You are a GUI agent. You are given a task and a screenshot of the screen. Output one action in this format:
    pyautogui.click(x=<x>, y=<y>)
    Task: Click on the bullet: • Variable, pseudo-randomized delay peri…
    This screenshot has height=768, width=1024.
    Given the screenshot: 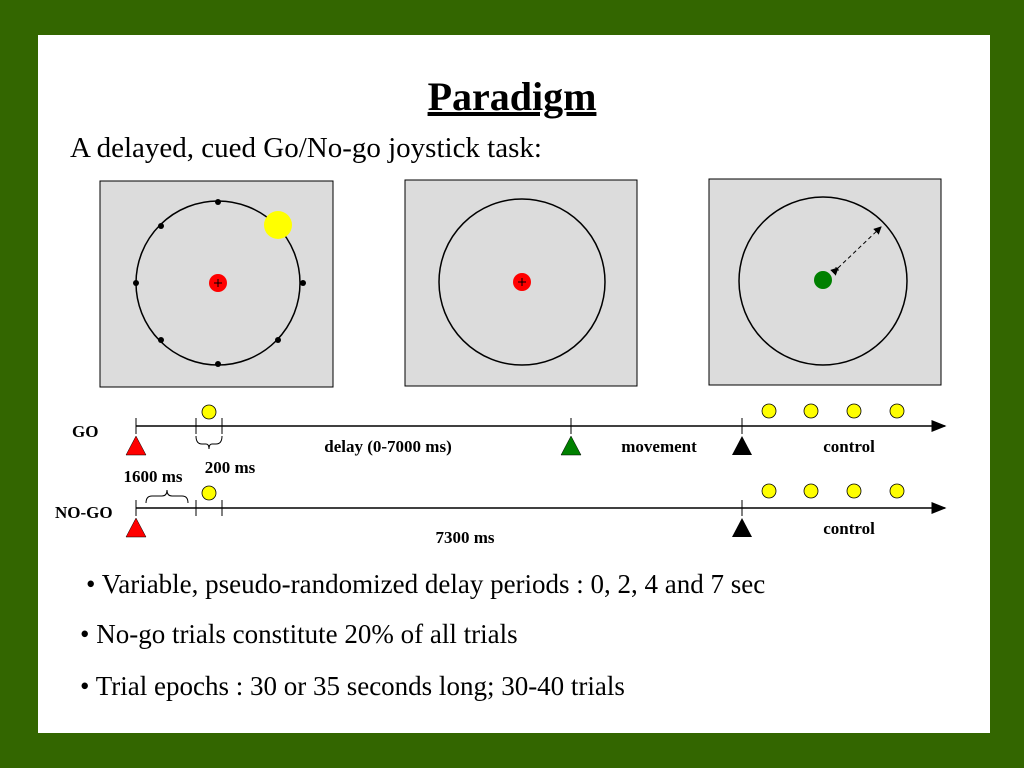 What is the action you would take?
    pyautogui.click(x=425, y=584)
    